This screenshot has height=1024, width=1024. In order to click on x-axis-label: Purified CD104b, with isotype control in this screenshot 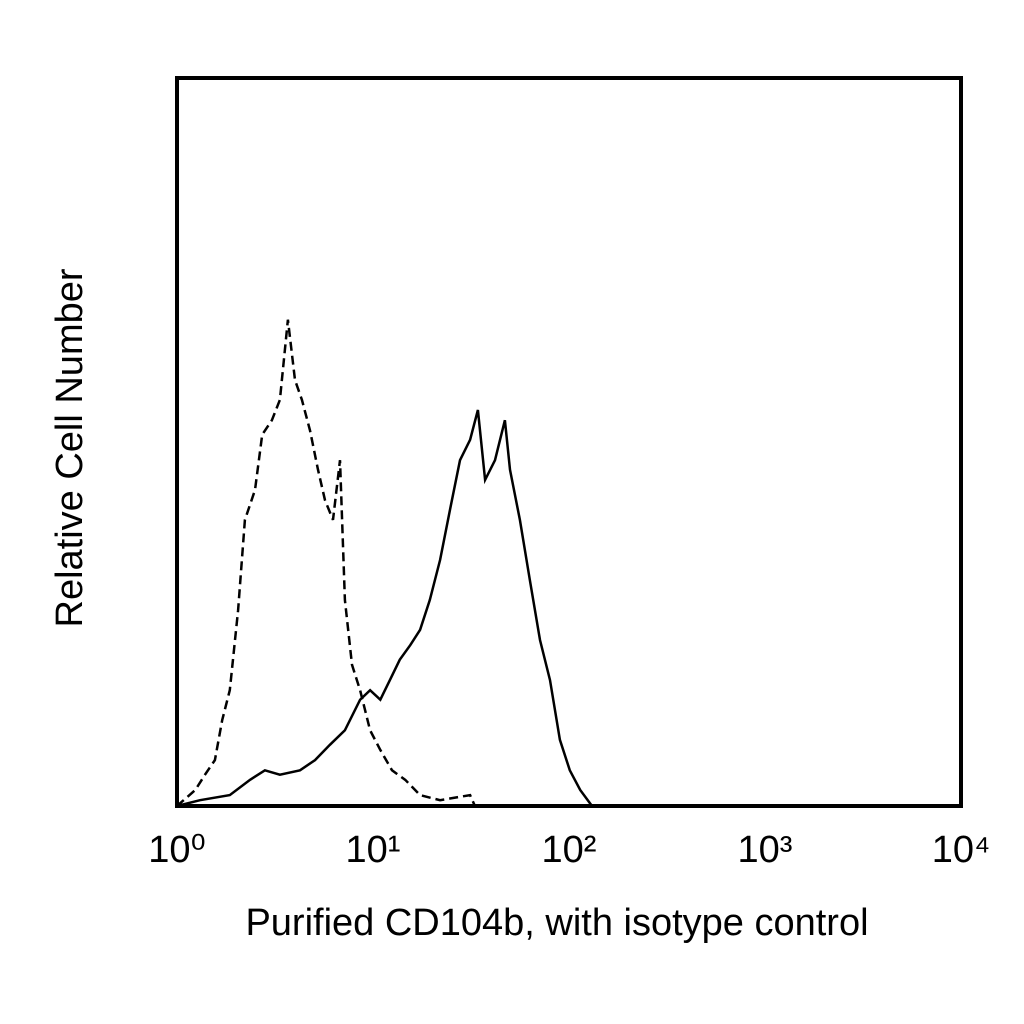, I will do `click(556, 923)`.